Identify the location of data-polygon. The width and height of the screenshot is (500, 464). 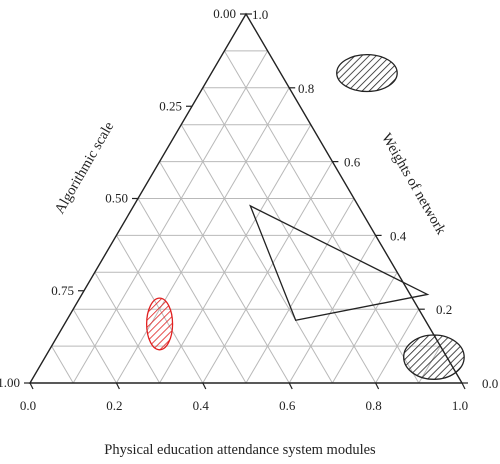
(339, 263).